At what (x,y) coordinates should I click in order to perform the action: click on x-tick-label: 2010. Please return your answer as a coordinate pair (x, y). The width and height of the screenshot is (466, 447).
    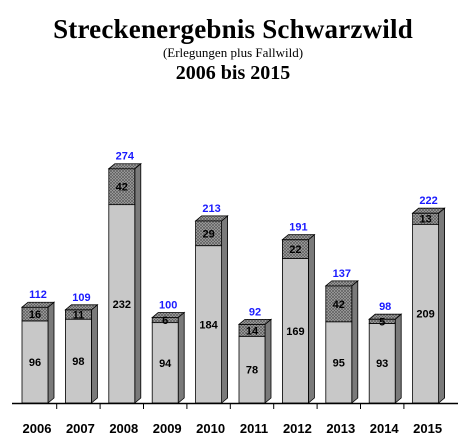
    Looking at the image, I should click on (210, 428).